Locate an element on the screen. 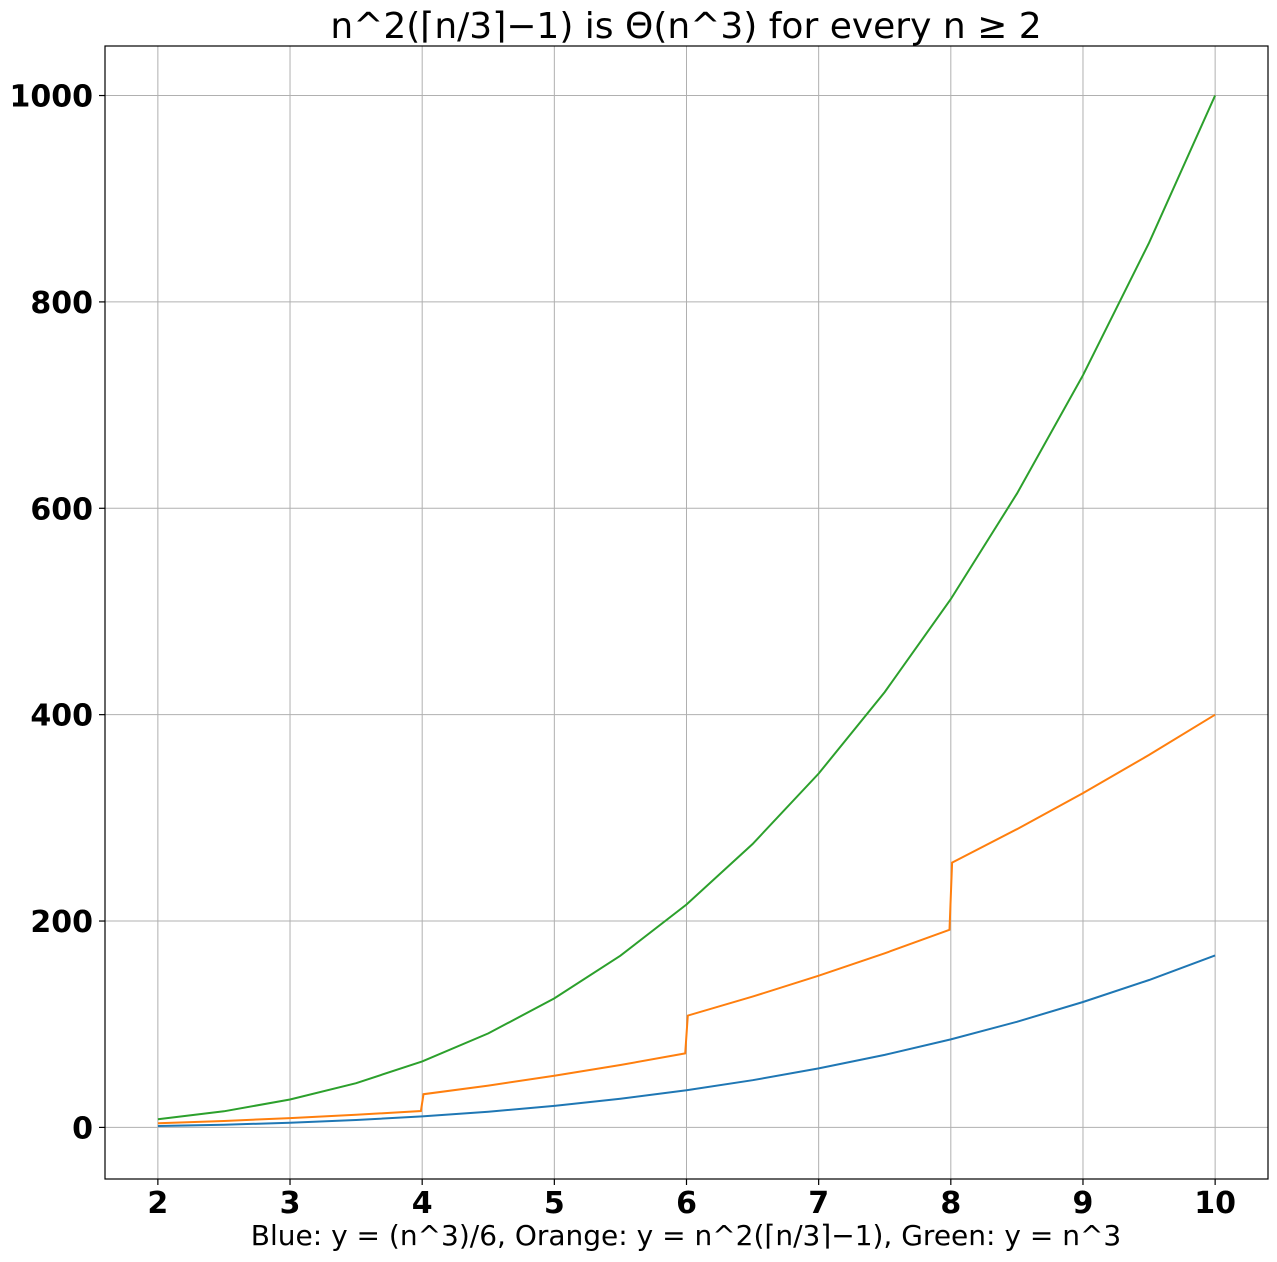  x-tick-label: 9 is located at coordinates (1083, 1203).